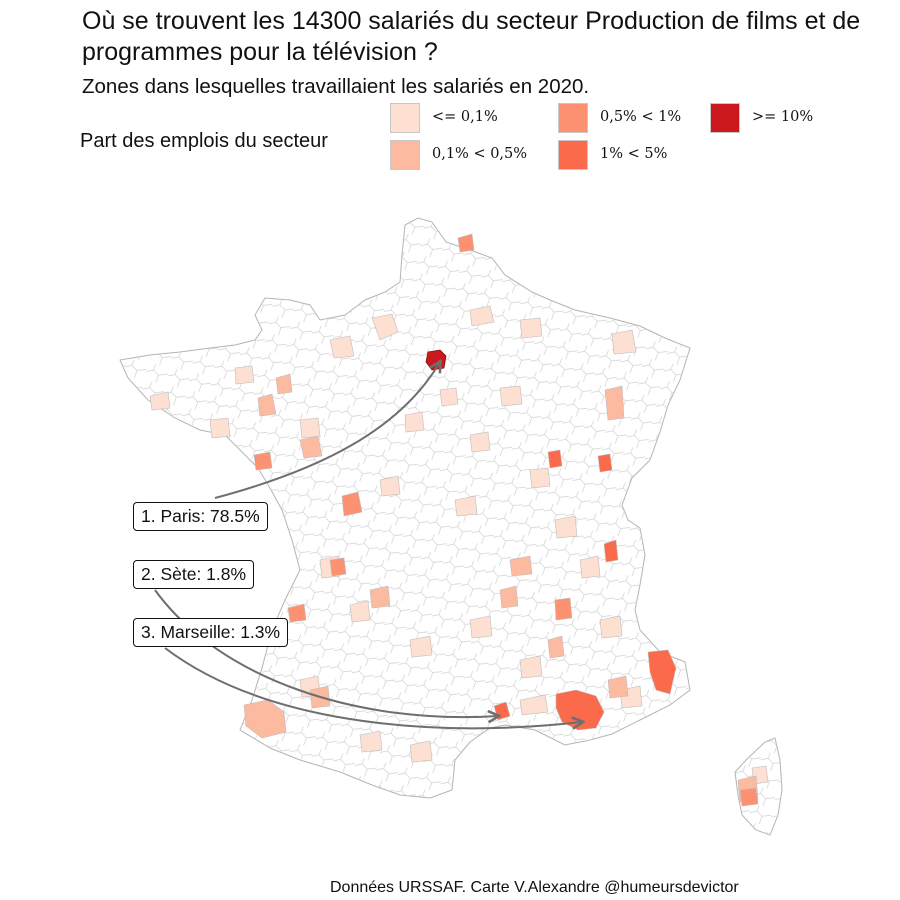  Describe the element at coordinates (580, 710) in the screenshot. I see `zone-marseille` at that location.